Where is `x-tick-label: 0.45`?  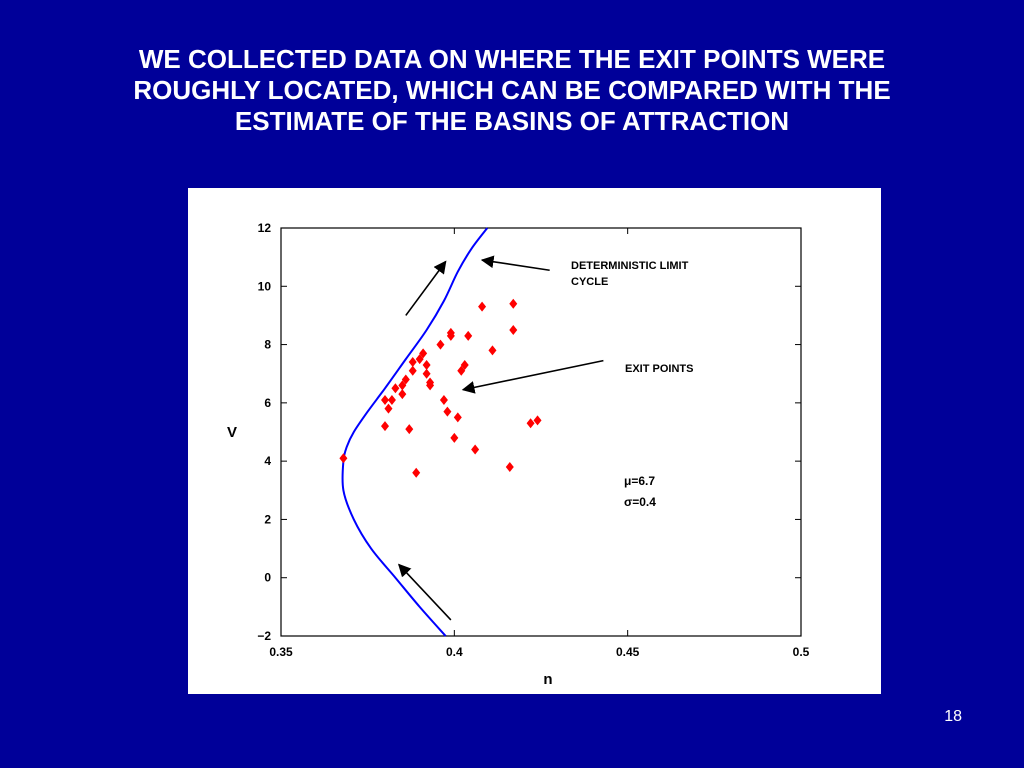
x-tick-label: 0.45 is located at coordinates (628, 652).